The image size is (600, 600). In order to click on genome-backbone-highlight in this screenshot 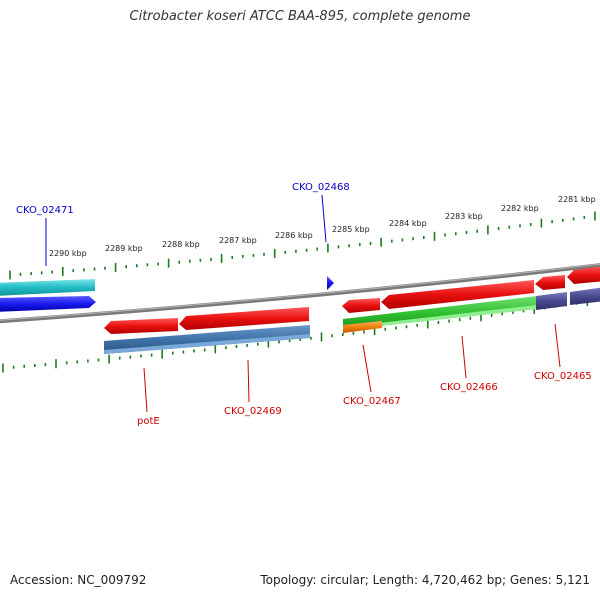, I will do `click(300, 292)`.